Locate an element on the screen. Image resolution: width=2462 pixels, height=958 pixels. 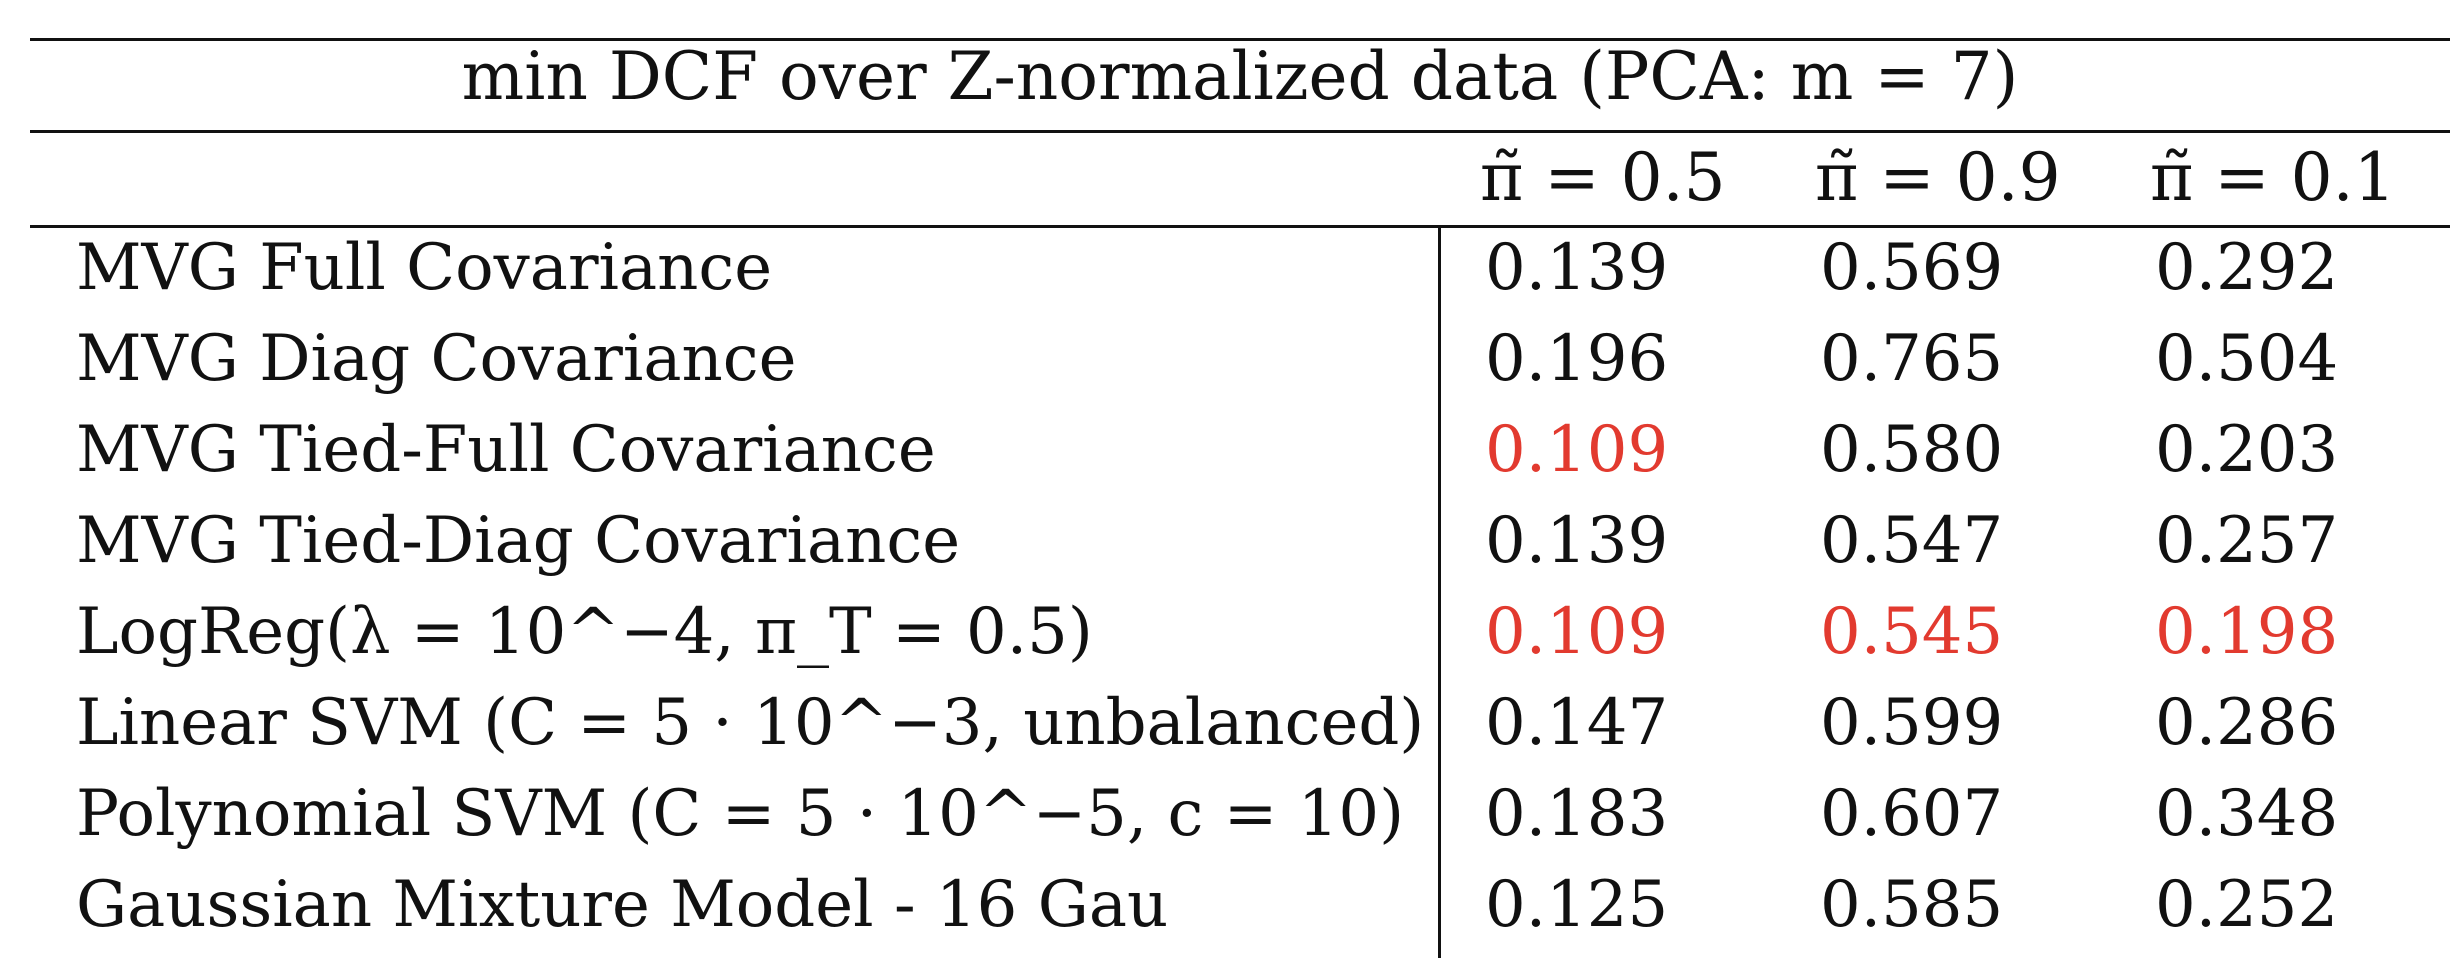
row-label: Gaussian Mixture Model - 16 Gau is located at coordinates (622, 905).